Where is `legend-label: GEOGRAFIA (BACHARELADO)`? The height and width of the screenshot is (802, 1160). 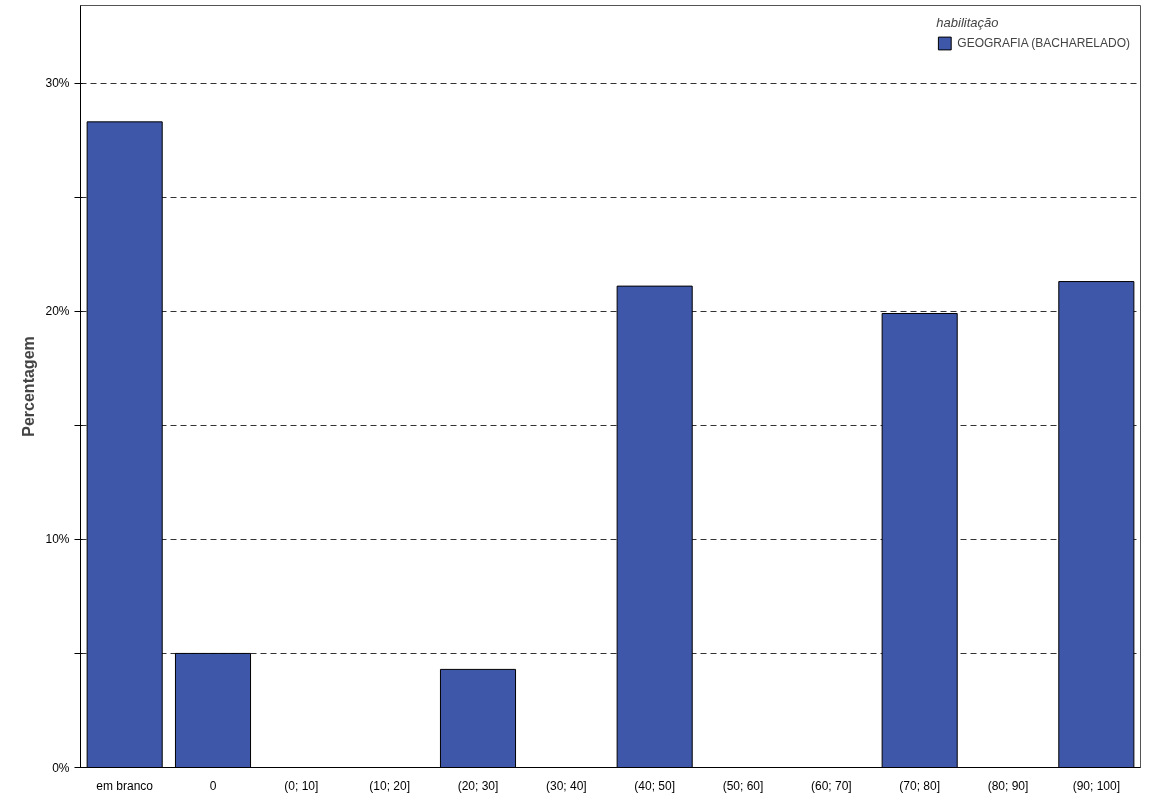 legend-label: GEOGRAFIA (BACHARELADO) is located at coordinates (1043, 43).